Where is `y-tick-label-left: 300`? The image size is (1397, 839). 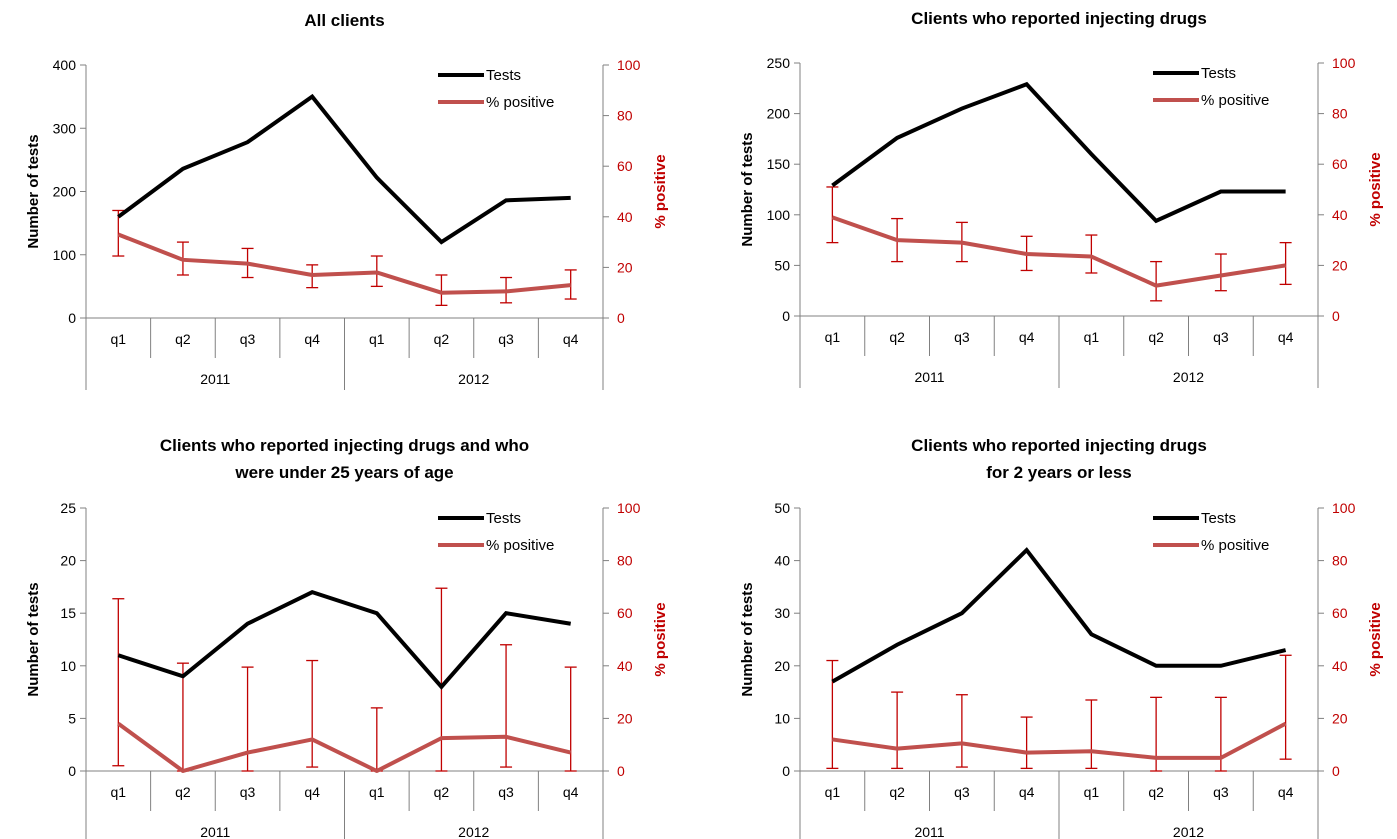 y-tick-label-left: 300 is located at coordinates (65, 128).